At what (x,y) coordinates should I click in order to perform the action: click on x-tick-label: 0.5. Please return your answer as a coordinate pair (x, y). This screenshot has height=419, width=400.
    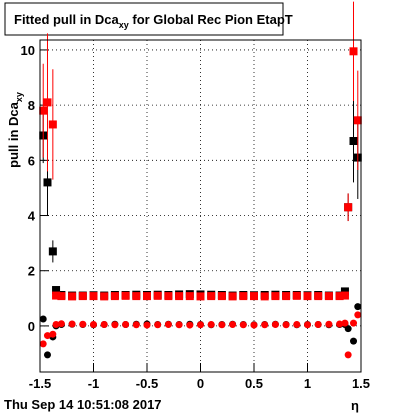
    Looking at the image, I should click on (254, 383).